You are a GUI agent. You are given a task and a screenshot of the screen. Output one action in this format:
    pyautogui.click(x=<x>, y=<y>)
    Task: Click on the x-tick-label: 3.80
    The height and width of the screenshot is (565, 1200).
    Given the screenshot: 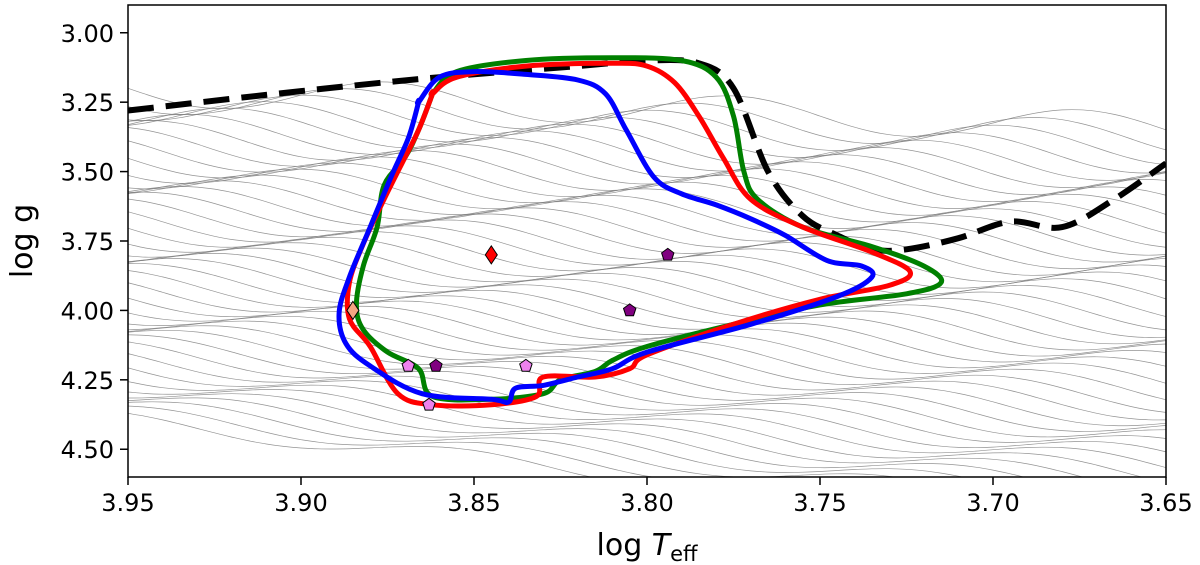 What is the action you would take?
    pyautogui.click(x=646, y=503)
    